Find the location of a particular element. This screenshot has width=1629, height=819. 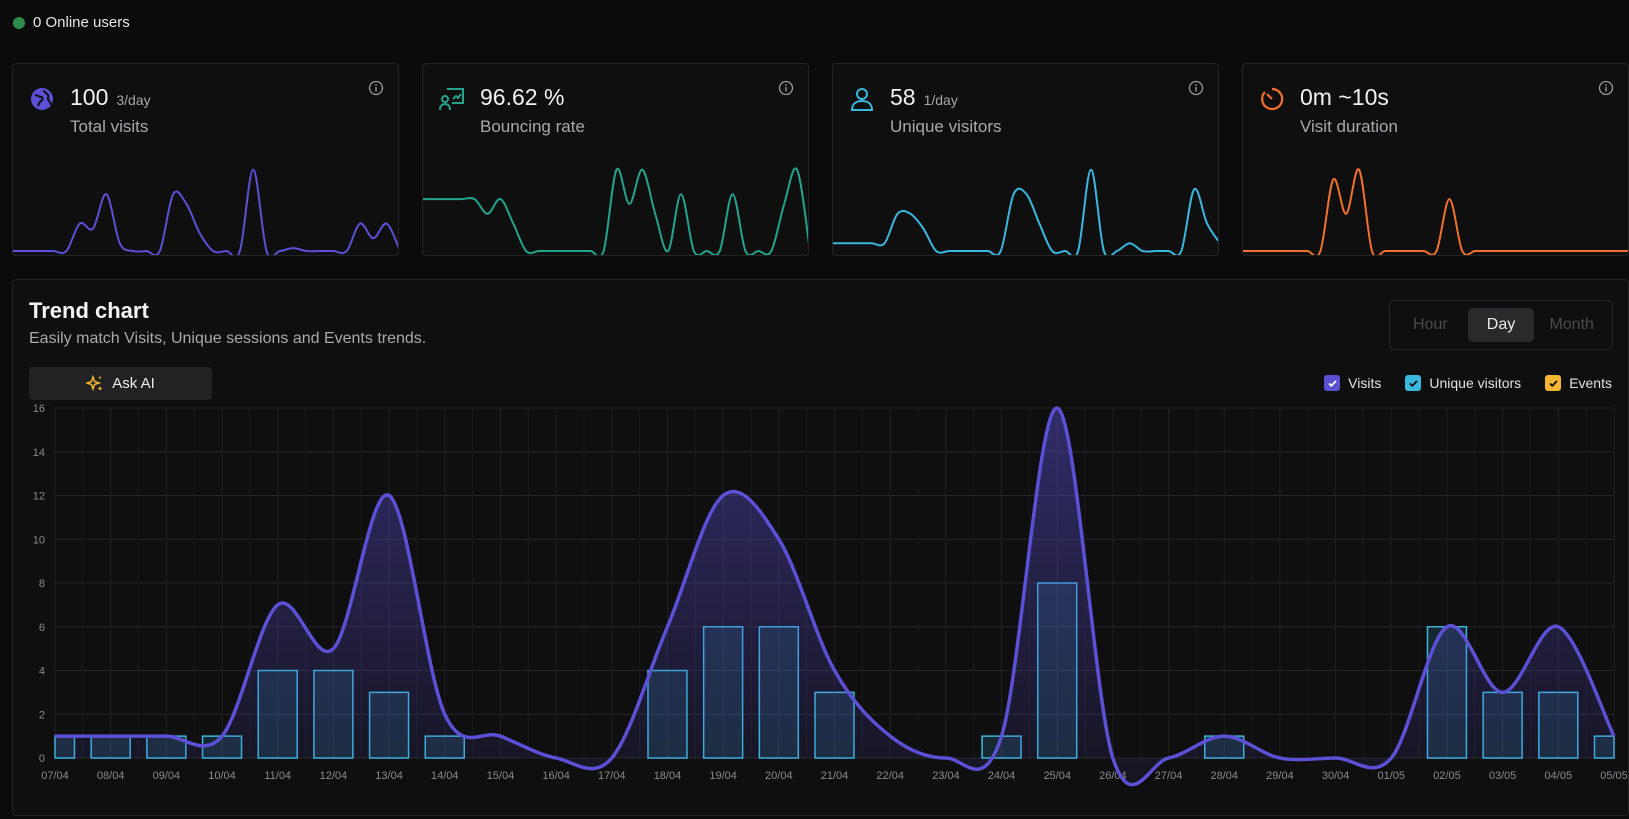

x-tick-label: 24/04 is located at coordinates (1002, 776).